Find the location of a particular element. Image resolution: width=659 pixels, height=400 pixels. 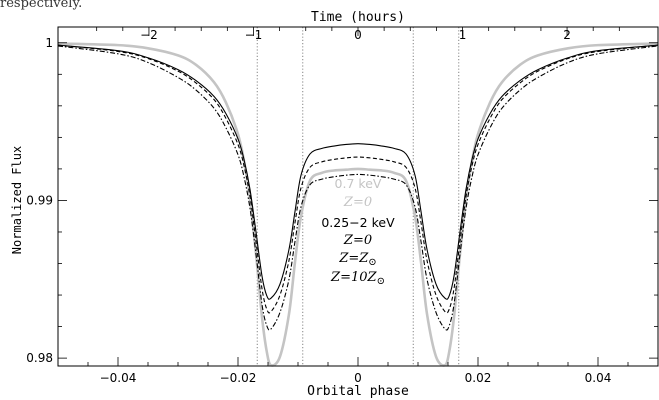

y-tick-label: 1 is located at coordinates (49, 43).